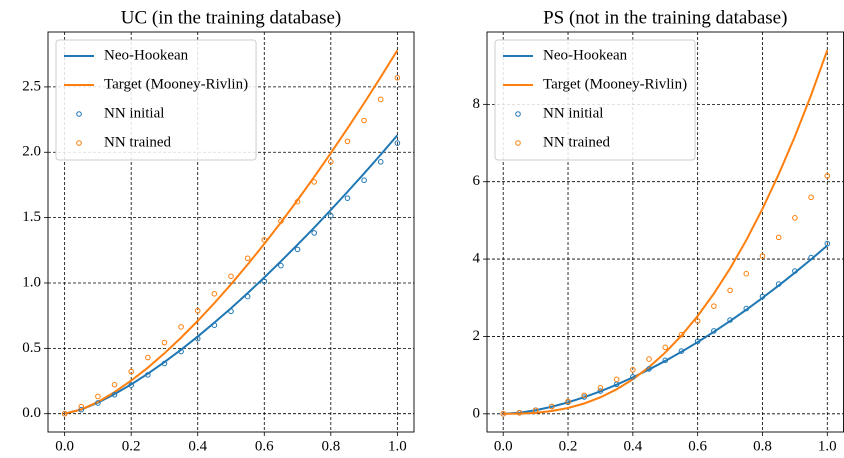 The width and height of the screenshot is (844, 458). What do you see at coordinates (231, 17) in the screenshot?
I see `chart-title: UC (in the training database)` at bounding box center [231, 17].